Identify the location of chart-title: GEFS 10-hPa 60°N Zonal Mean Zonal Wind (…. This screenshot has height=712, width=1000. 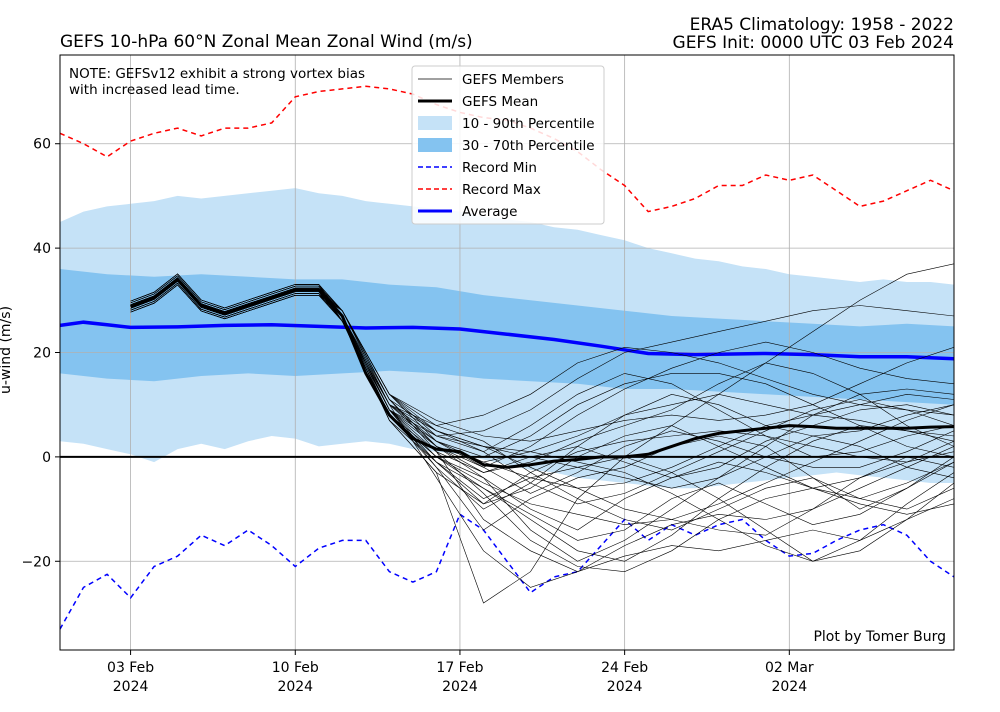
(266, 42).